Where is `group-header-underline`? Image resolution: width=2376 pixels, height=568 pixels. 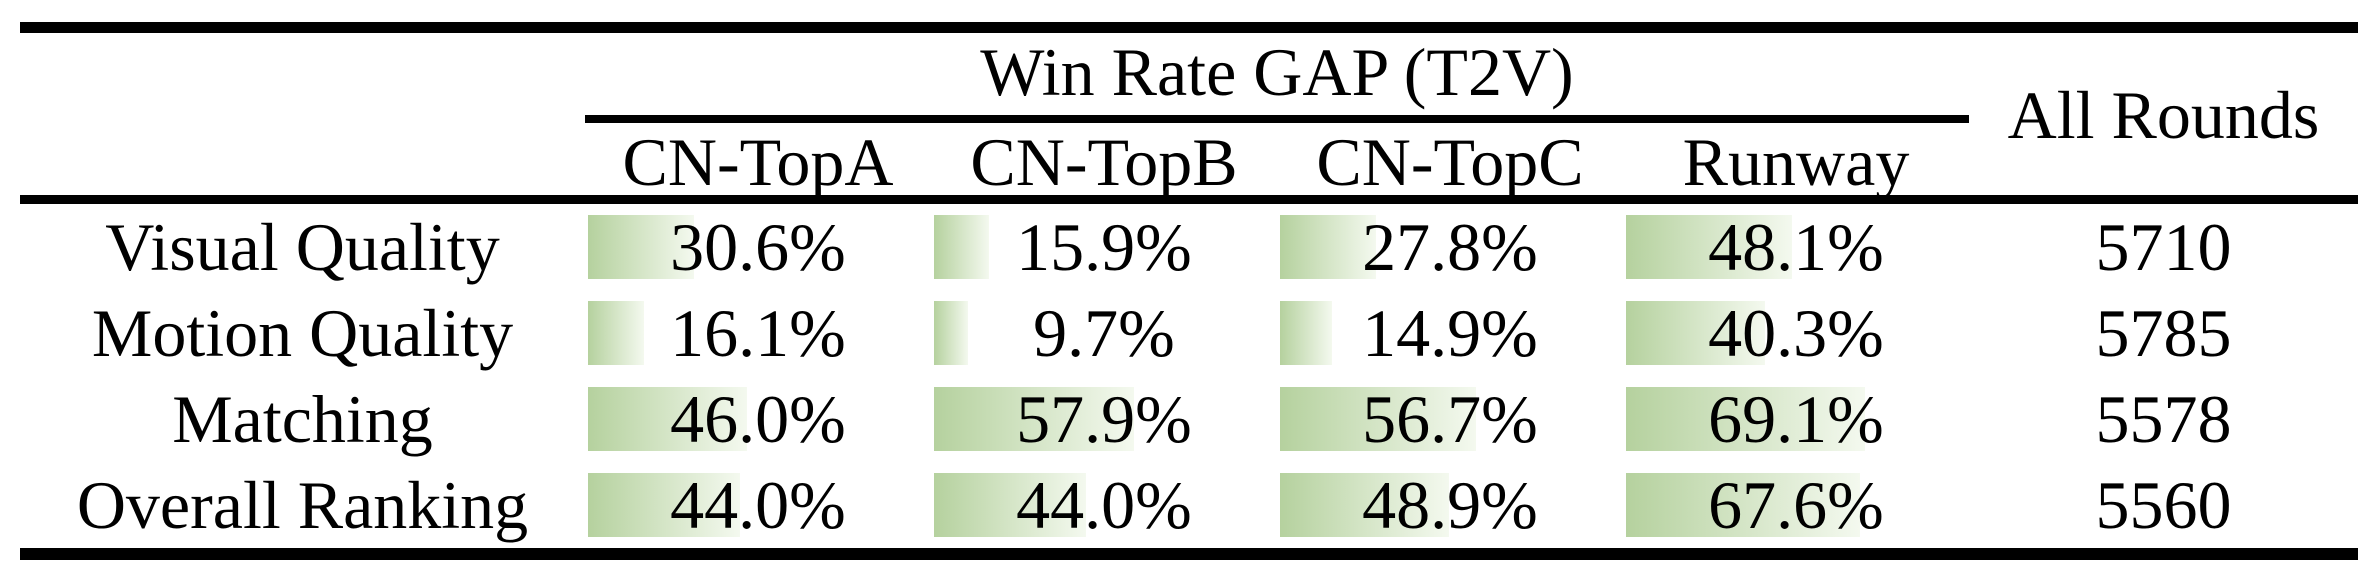
group-header-underline is located at coordinates (1277, 119).